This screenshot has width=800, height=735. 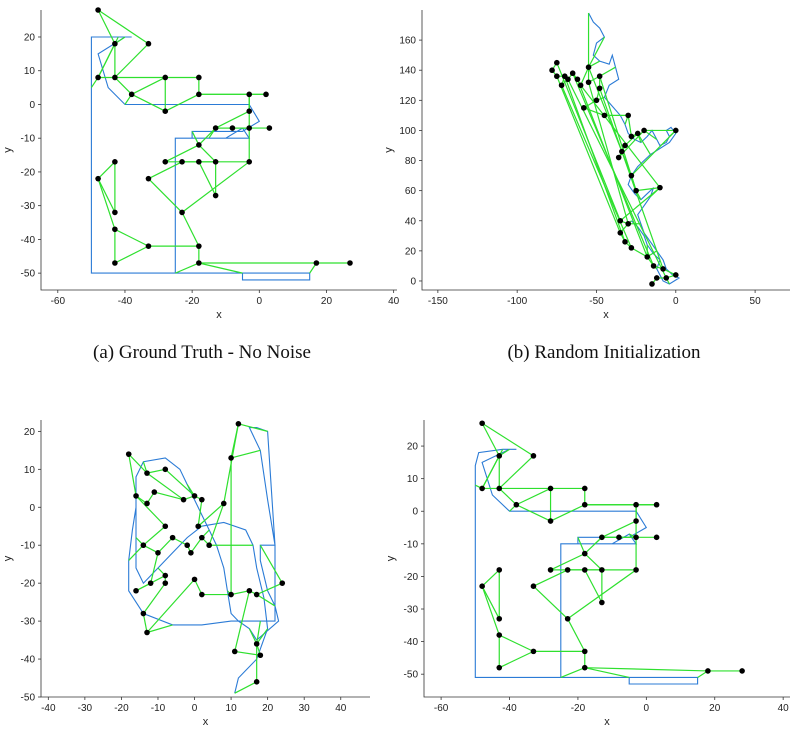 What do you see at coordinates (8, 150) in the screenshot?
I see `y-axis-label: y` at bounding box center [8, 150].